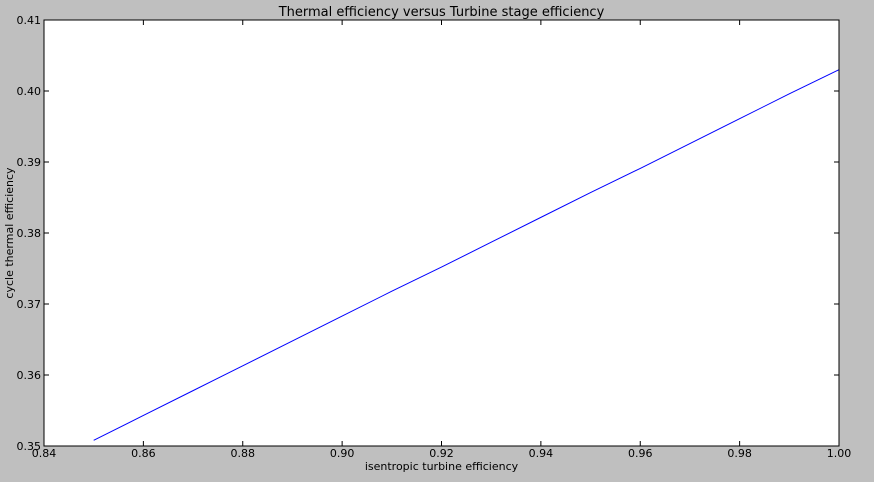 The width and height of the screenshot is (874, 482). I want to click on y-tick-label: 0.37, so click(29, 304).